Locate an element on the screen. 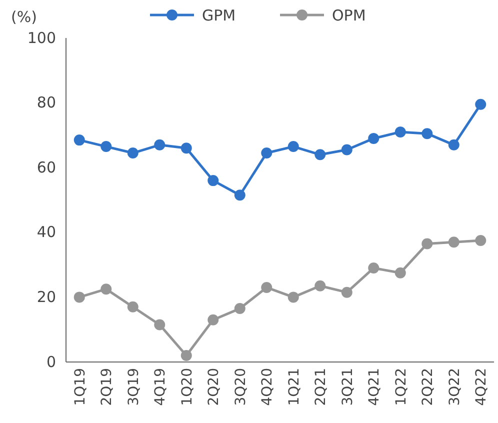  x-tick-label: 3Q19 is located at coordinates (134, 387).